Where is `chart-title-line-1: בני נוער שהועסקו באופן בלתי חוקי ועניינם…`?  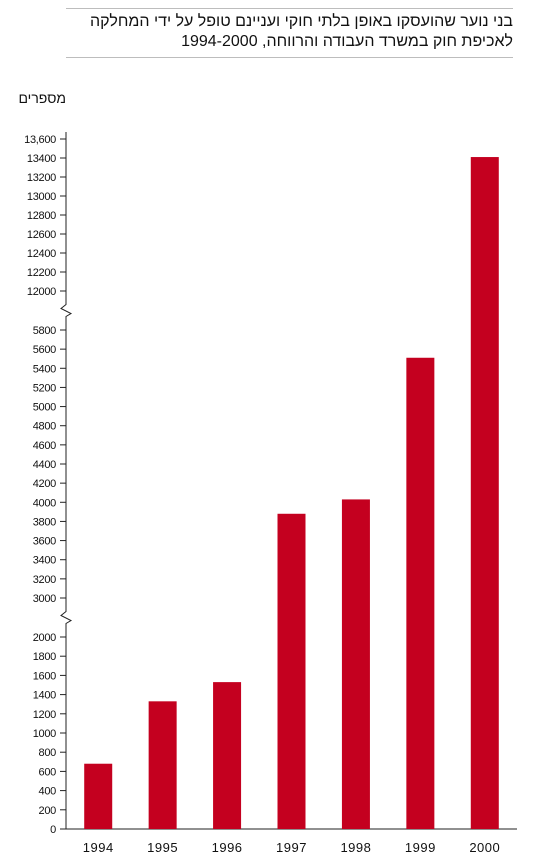
chart-title-line-1: בני נוער שהועסקו באופן בלתי חוקי ועניינם… is located at coordinates (301, 21).